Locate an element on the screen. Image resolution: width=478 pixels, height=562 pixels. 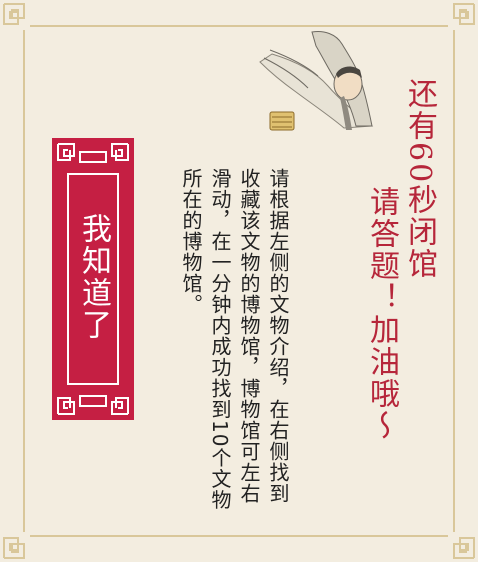
button-fretwork-border is located at coordinates (93, 279).